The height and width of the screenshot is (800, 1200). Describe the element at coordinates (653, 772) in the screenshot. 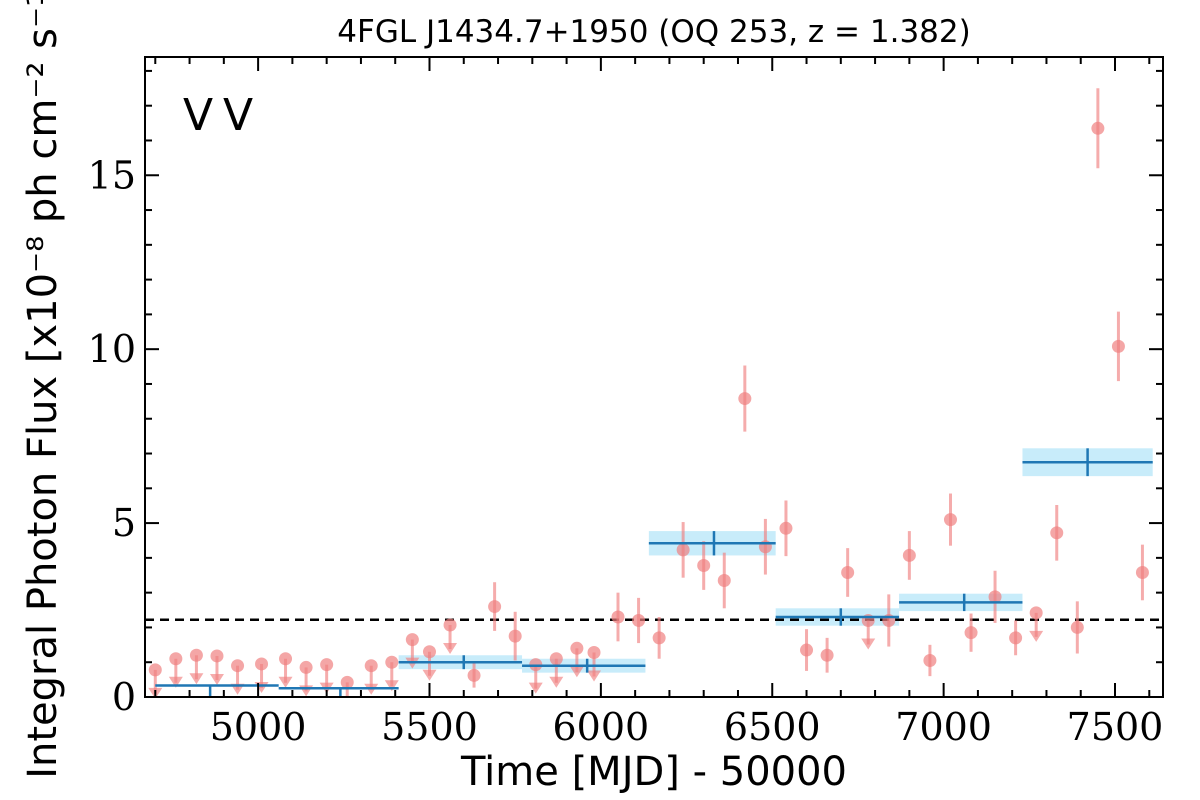

I see `x-axis-label: Time [MJD] - 50000` at that location.